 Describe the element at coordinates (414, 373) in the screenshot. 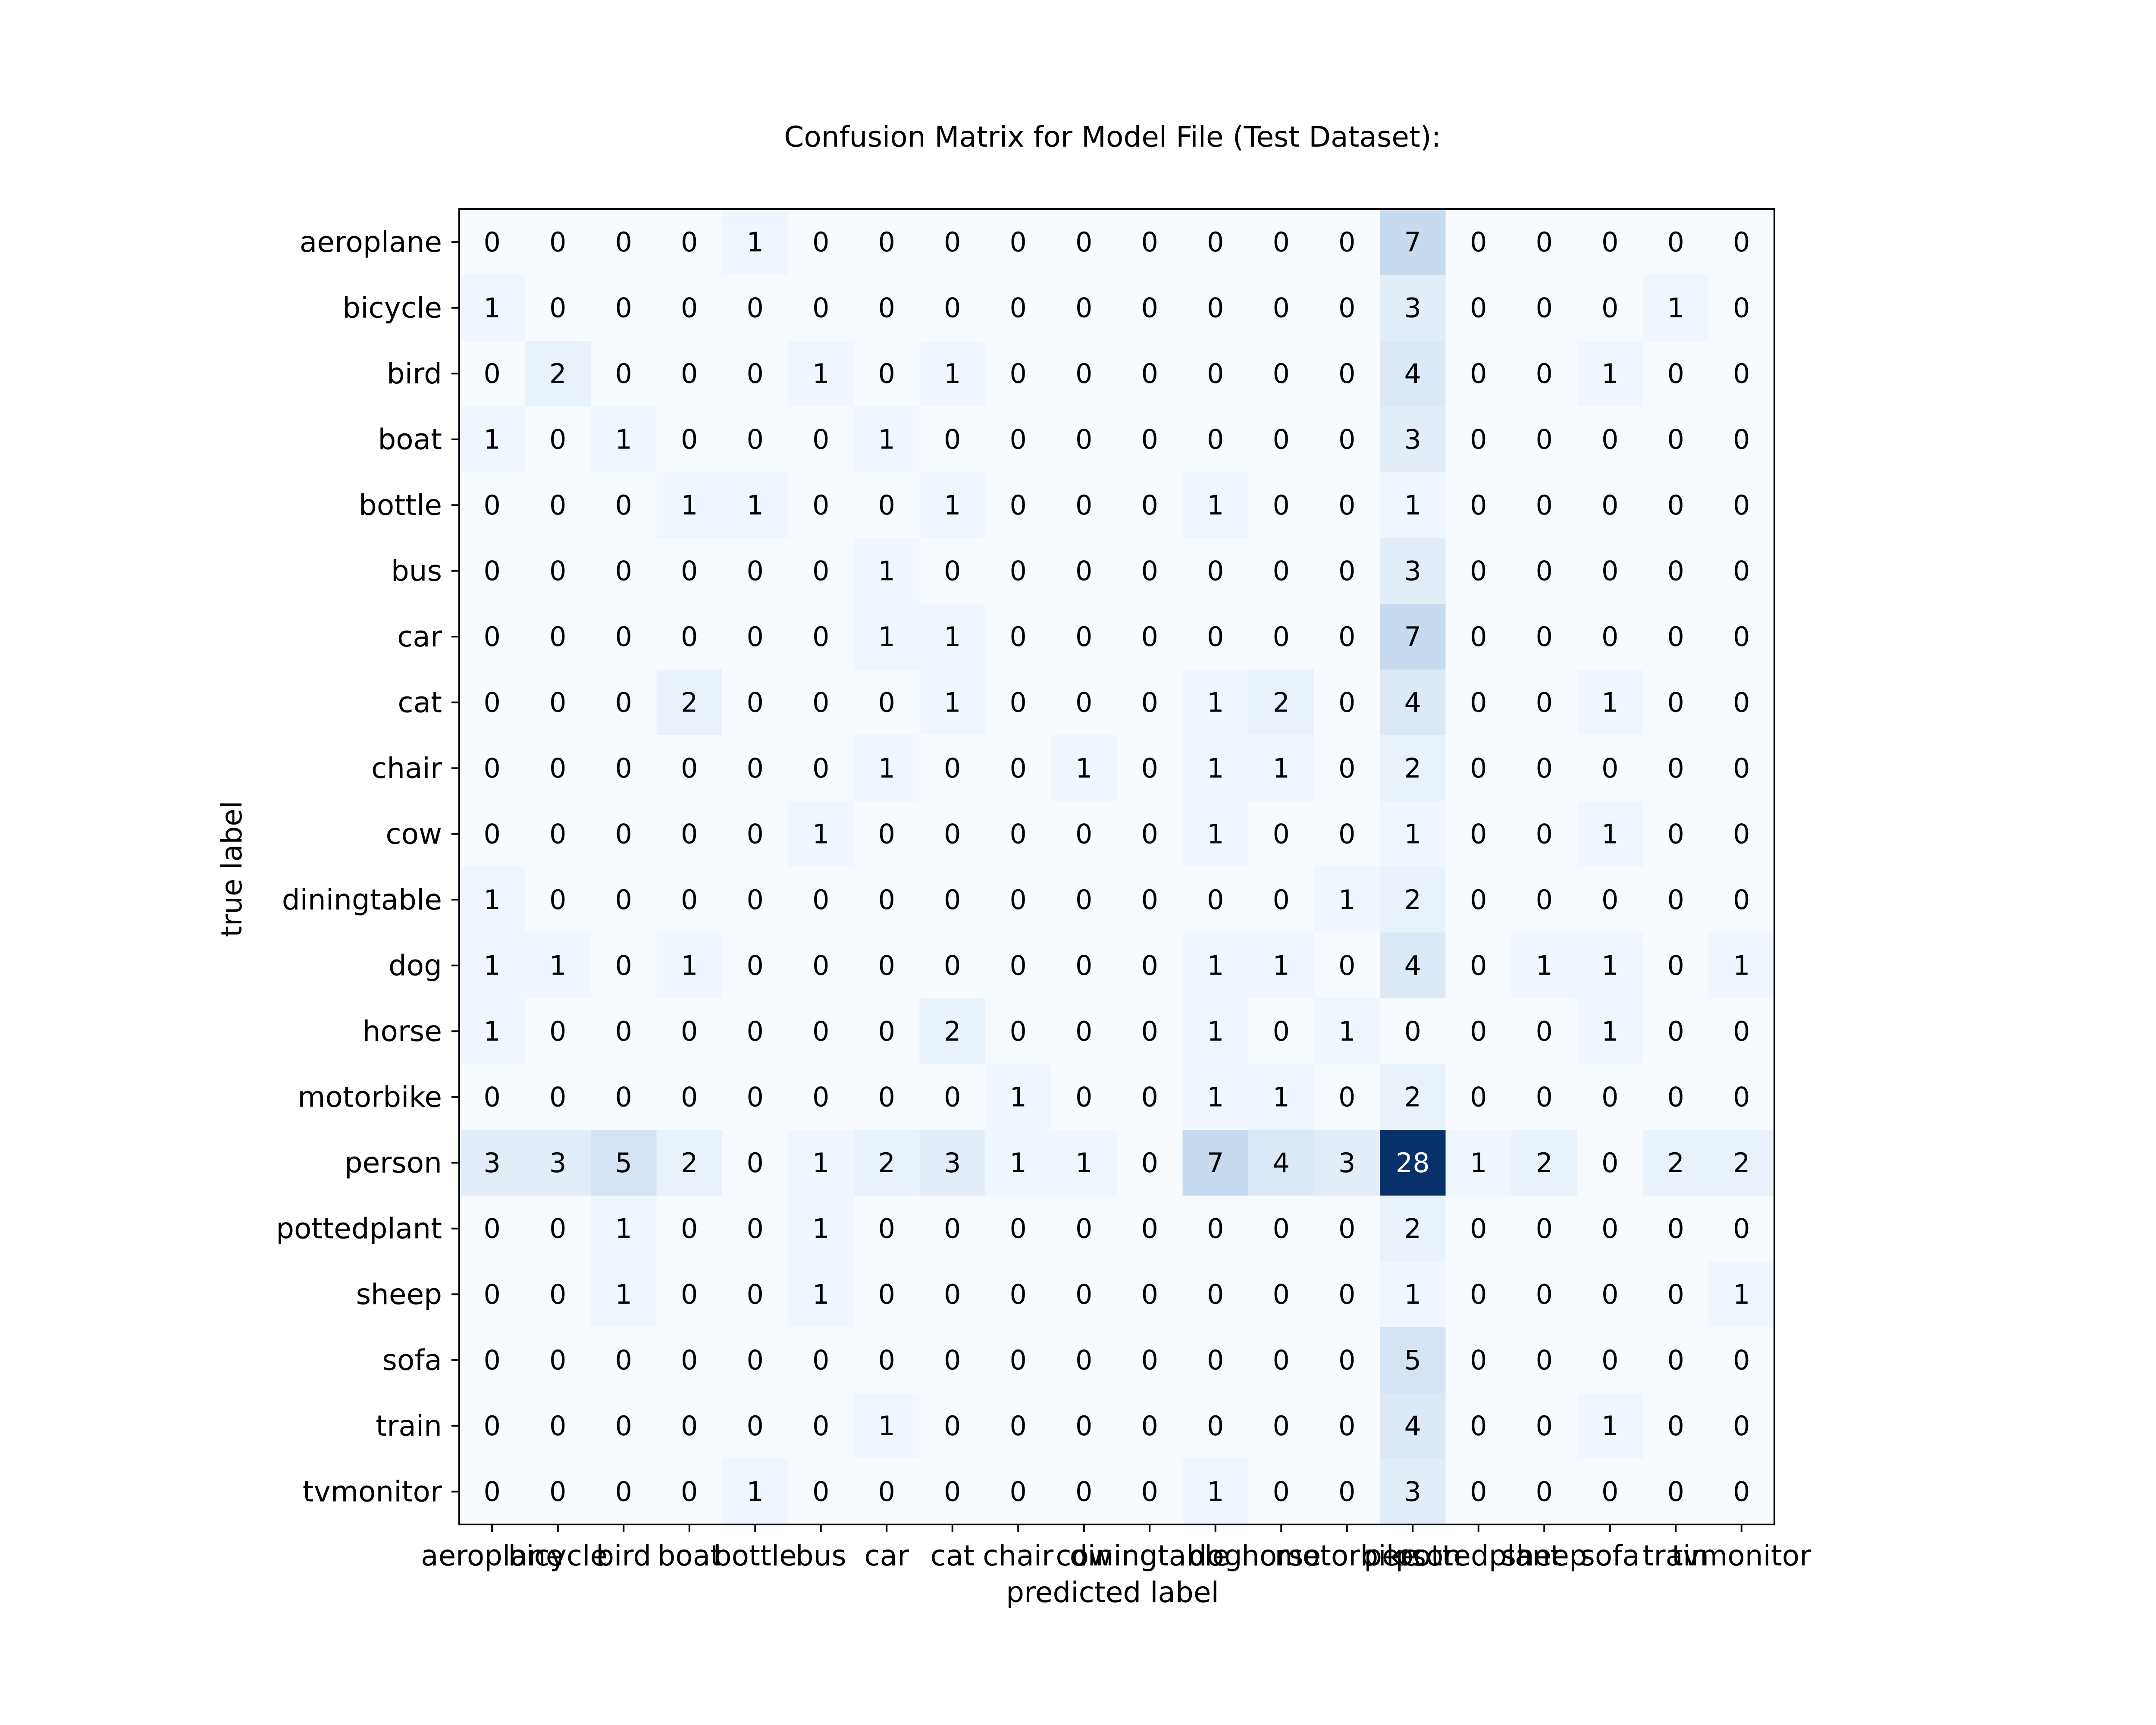

I see `y-tick-label: bird` at that location.